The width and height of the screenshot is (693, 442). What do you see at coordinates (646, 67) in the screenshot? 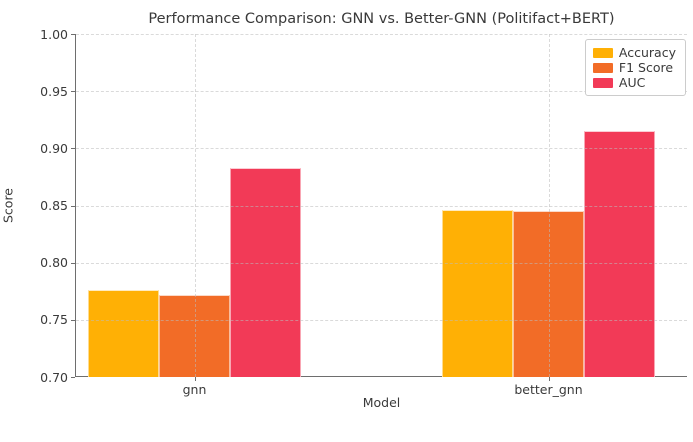
I see `legend-label-f1-score: F1 Score` at bounding box center [646, 67].